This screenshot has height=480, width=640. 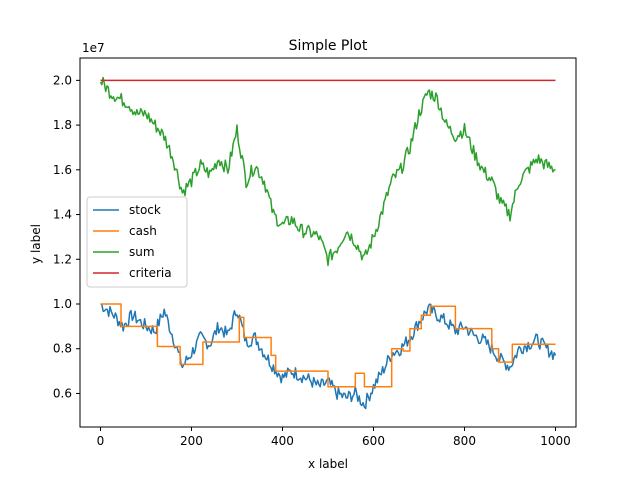 What do you see at coordinates (62, 304) in the screenshot?
I see `y-tick-label: 1.0` at bounding box center [62, 304].